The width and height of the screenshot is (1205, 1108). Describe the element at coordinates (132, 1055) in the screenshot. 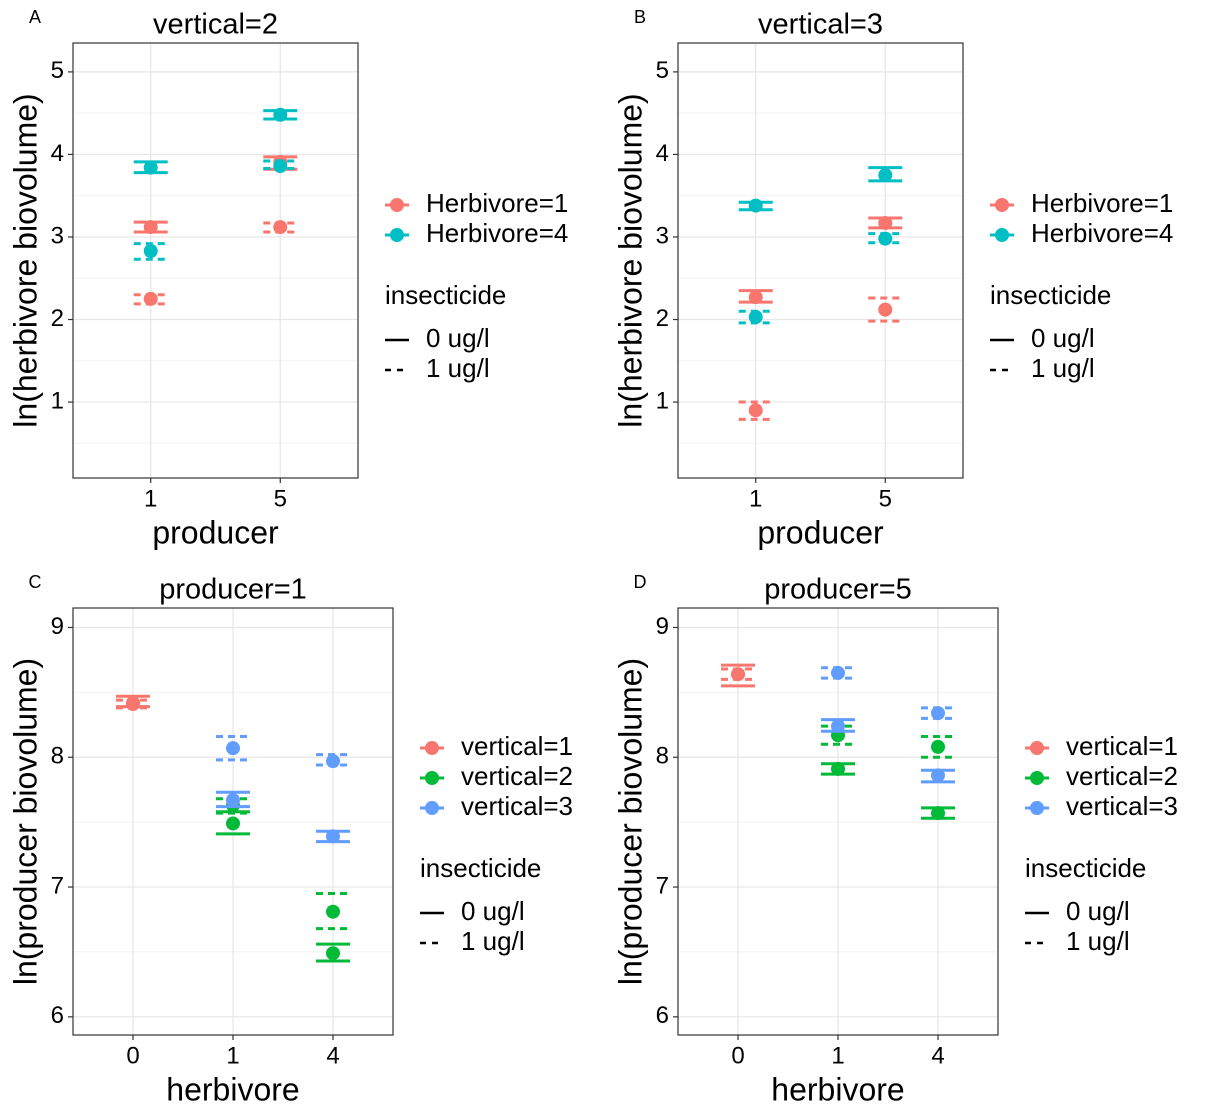

I see `x-tick-label: 0` at that location.